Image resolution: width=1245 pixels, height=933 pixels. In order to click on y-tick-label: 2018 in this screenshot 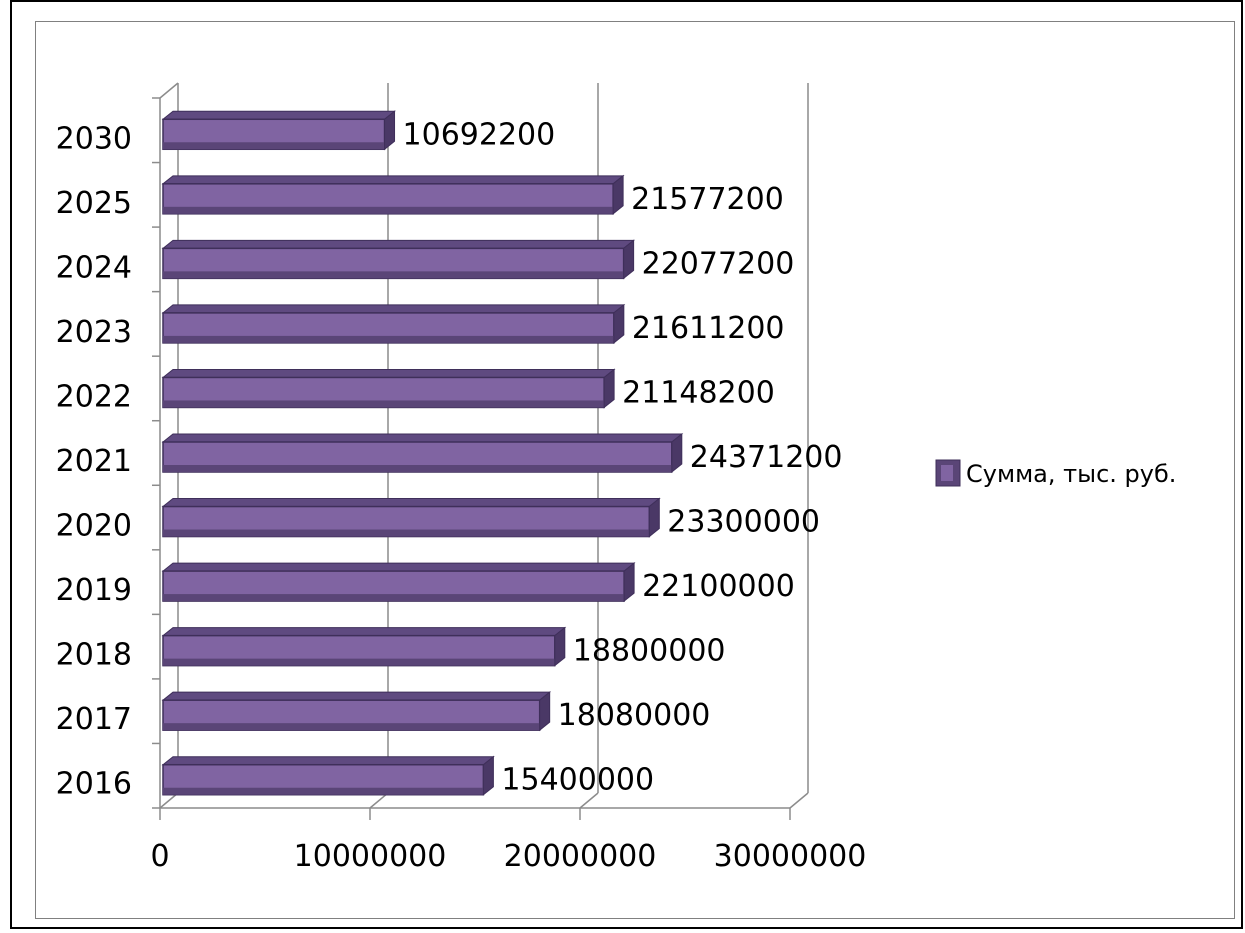, I will do `click(94, 655)`.